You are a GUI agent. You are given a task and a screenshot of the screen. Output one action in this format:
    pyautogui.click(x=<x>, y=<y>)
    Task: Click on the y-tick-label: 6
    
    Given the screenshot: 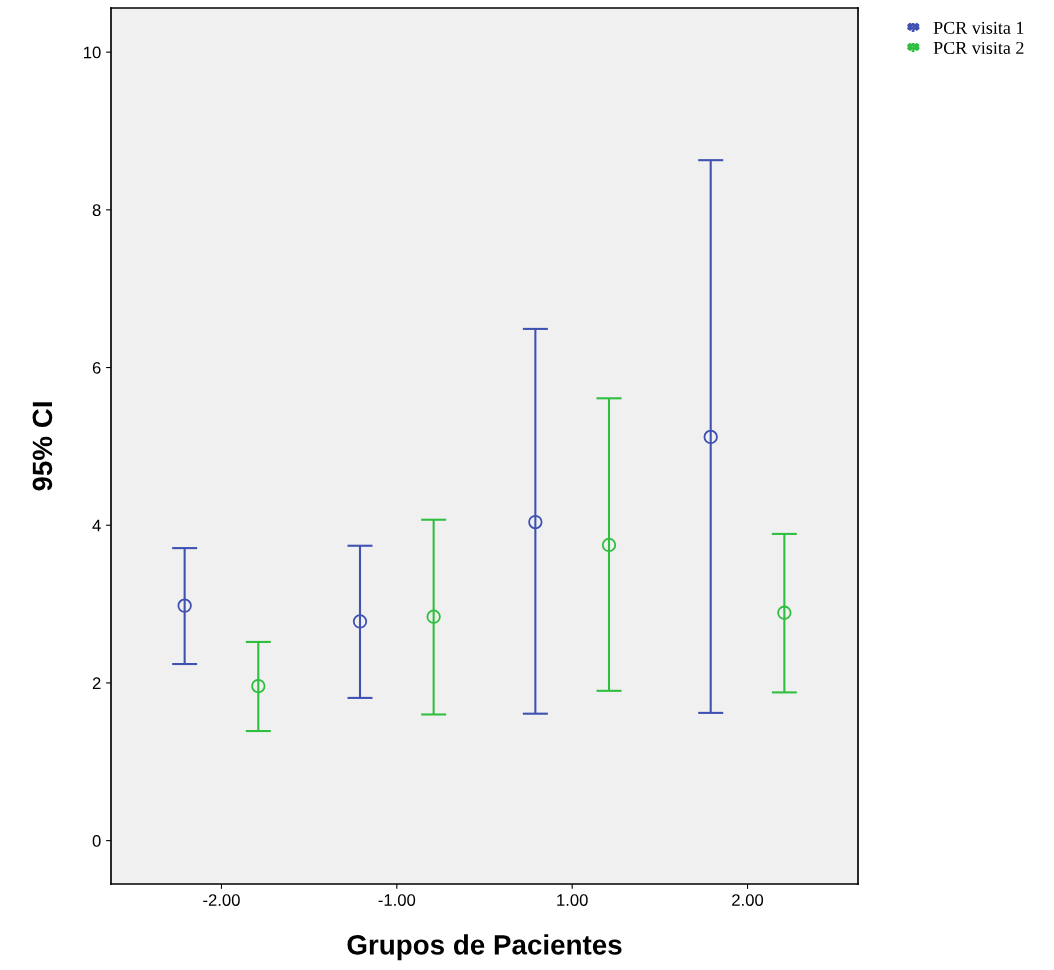 What is the action you would take?
    pyautogui.click(x=96, y=367)
    